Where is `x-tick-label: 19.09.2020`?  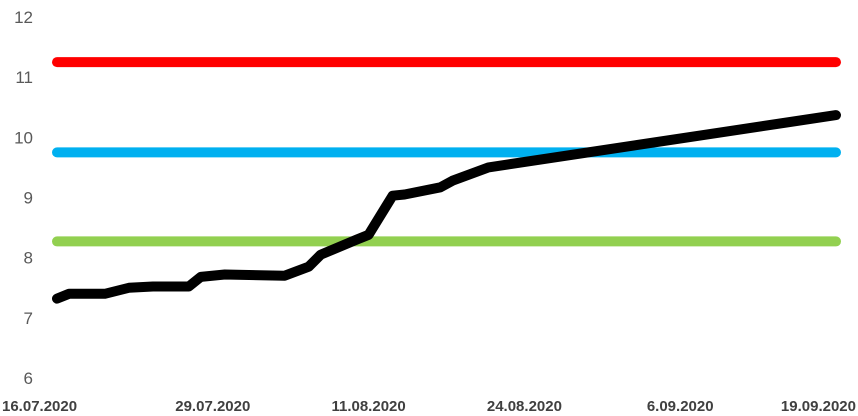
x-tick-label: 19.09.2020 is located at coordinates (818, 406).